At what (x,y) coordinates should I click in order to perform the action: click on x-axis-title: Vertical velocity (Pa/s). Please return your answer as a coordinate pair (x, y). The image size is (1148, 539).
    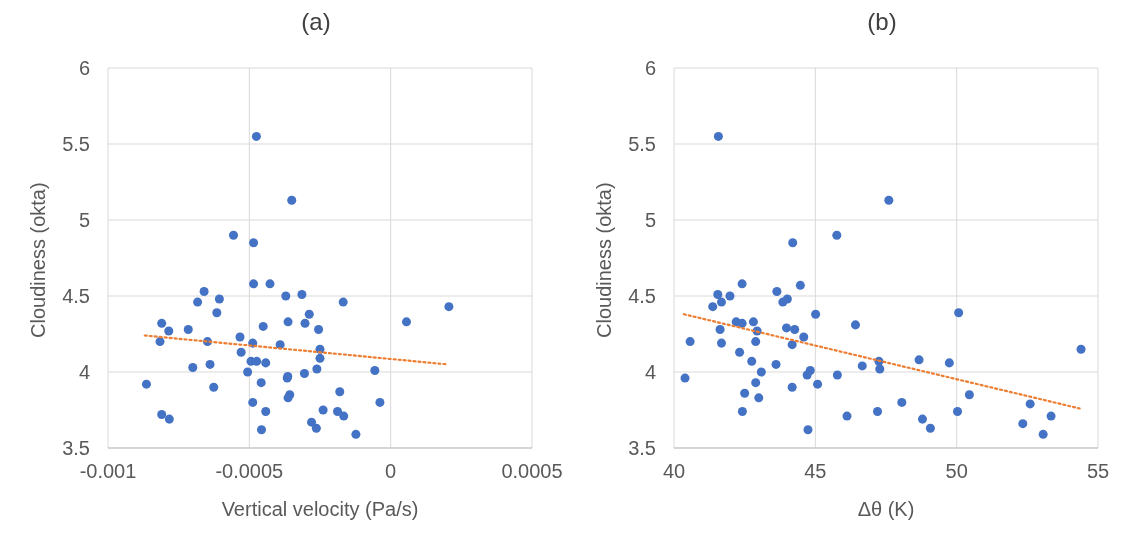
    Looking at the image, I should click on (320, 509).